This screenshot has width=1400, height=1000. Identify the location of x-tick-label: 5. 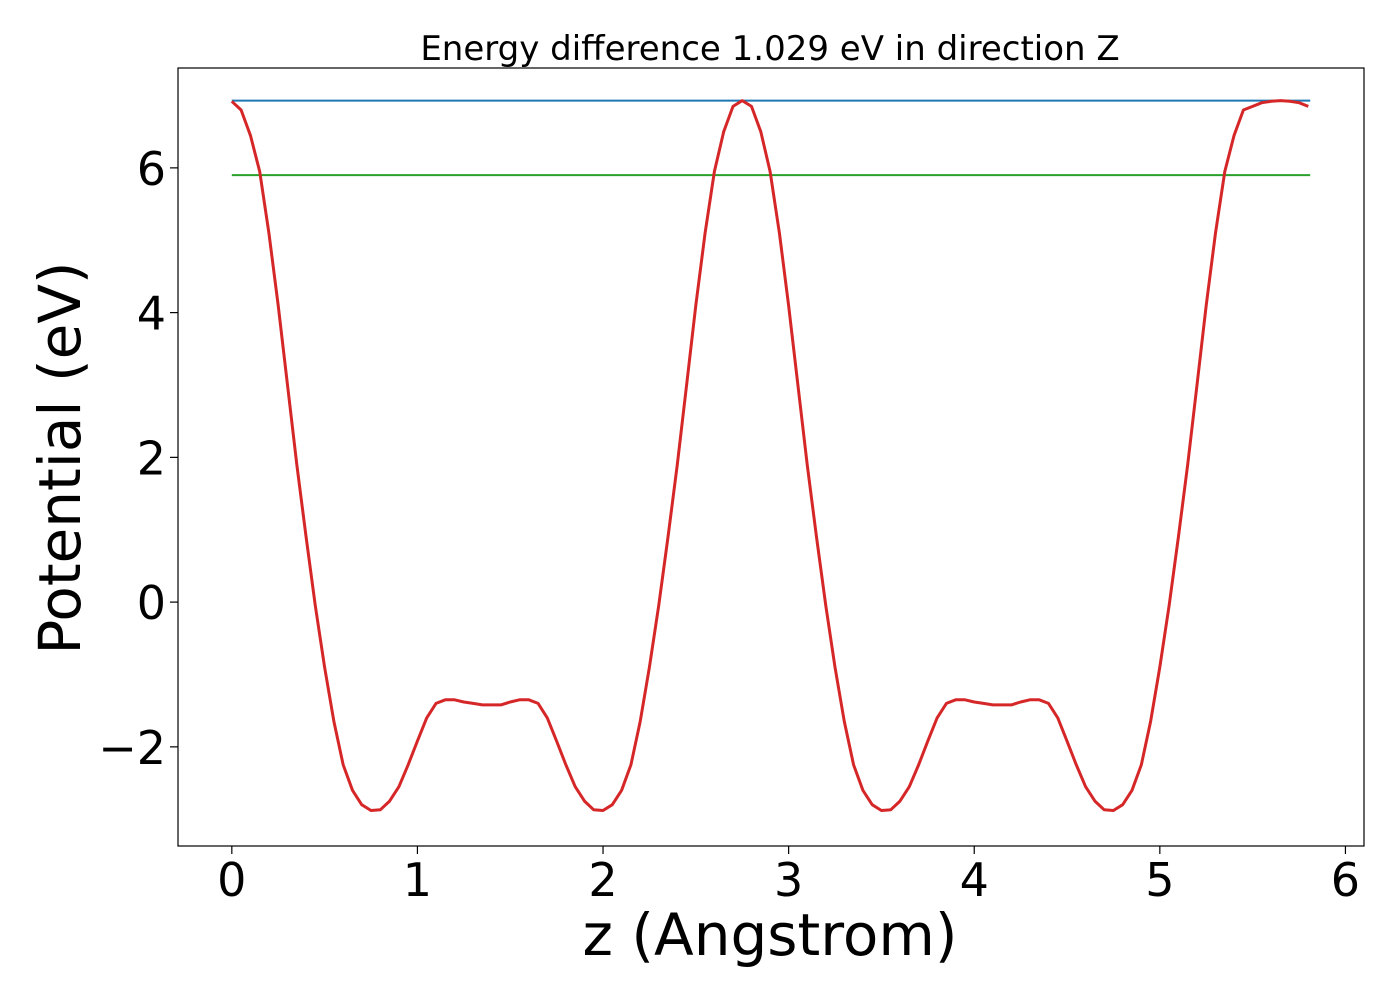
(1159, 880).